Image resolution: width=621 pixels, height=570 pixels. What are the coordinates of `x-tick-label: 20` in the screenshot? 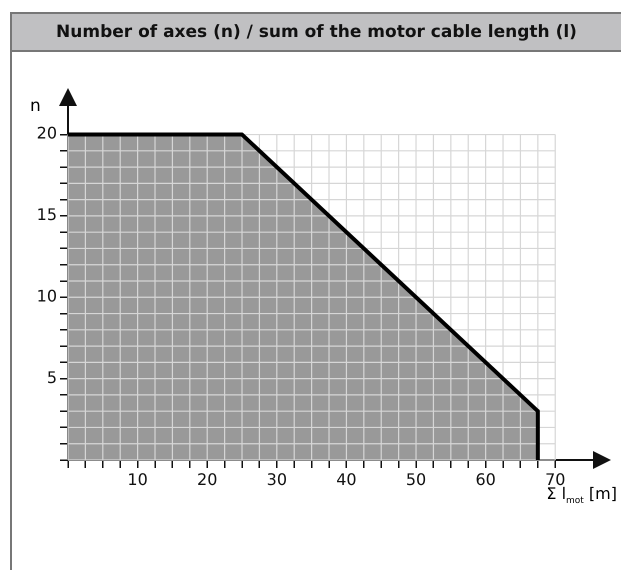 It's located at (207, 479).